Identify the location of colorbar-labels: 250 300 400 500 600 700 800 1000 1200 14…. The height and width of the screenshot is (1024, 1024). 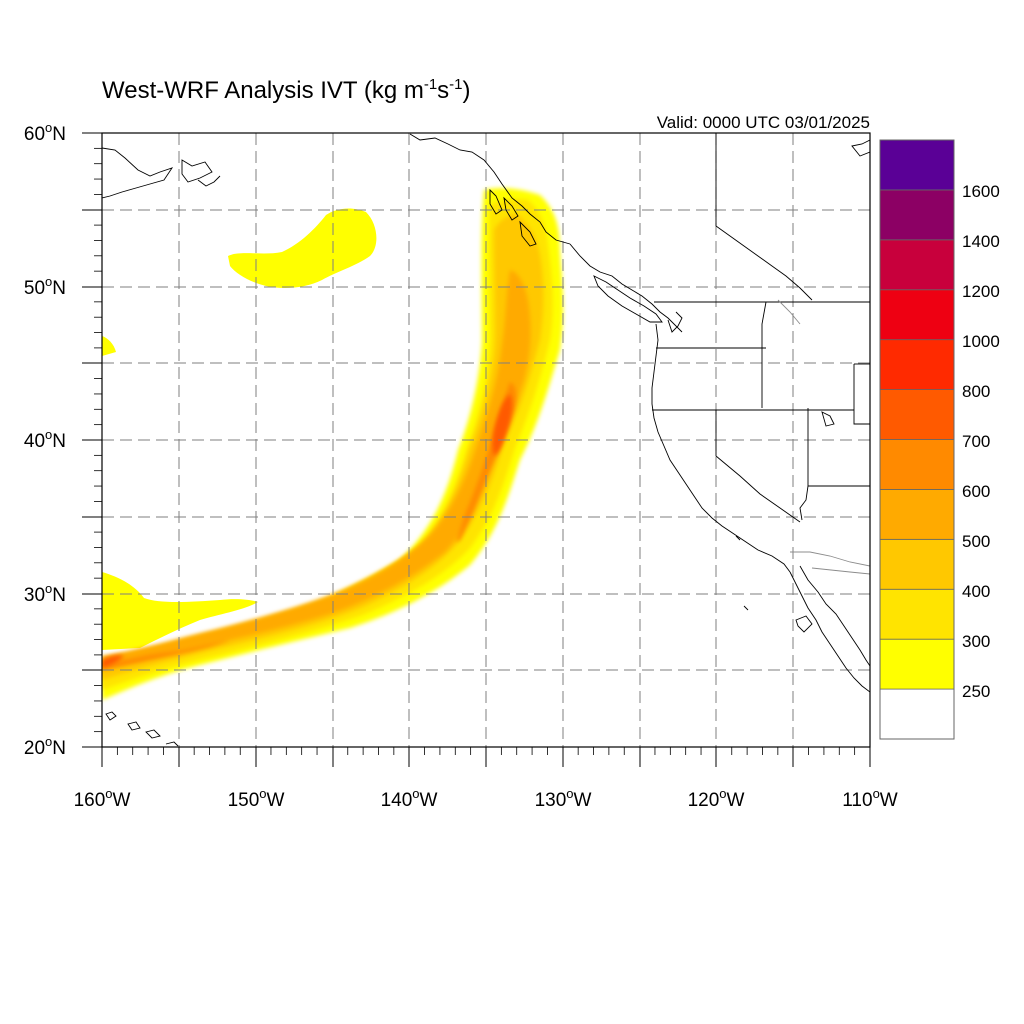
(981, 441).